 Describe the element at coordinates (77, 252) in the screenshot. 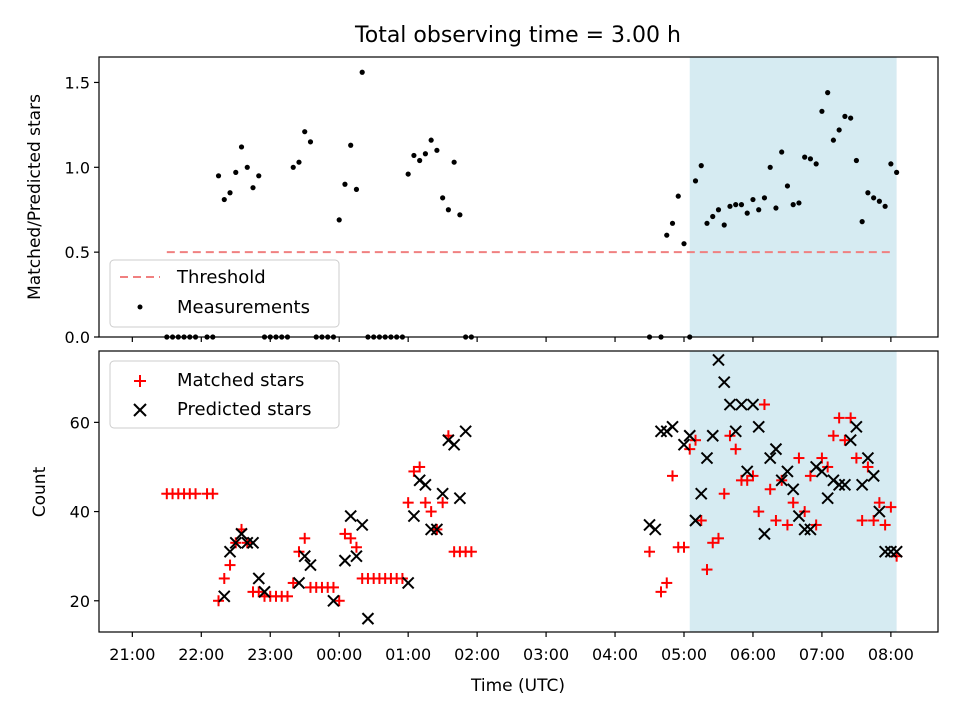

I see `top-y-tick-label: 0.5` at that location.